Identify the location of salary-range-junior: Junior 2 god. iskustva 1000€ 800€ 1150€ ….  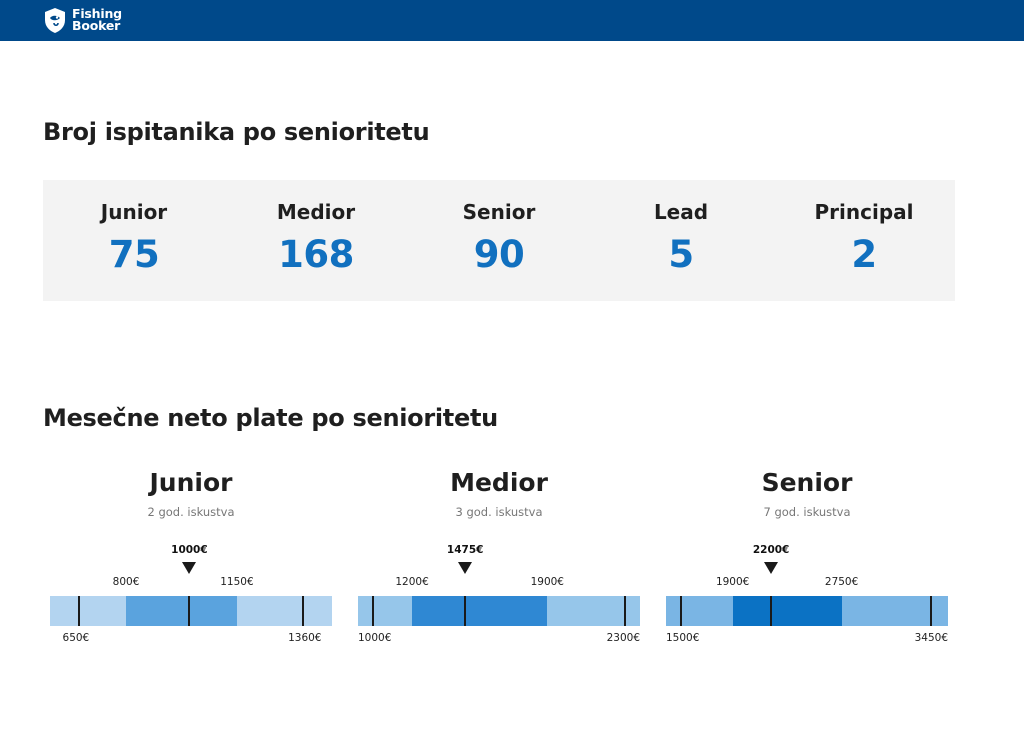
(191, 561).